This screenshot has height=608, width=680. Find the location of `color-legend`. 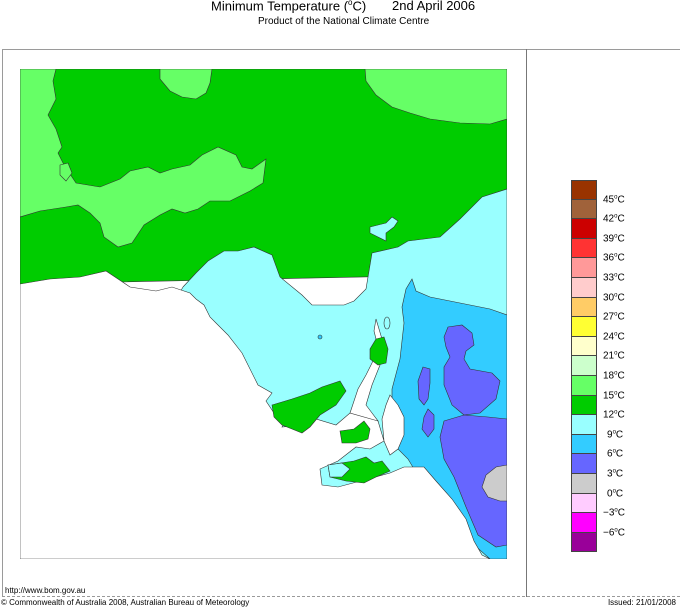

color-legend is located at coordinates (584, 366).